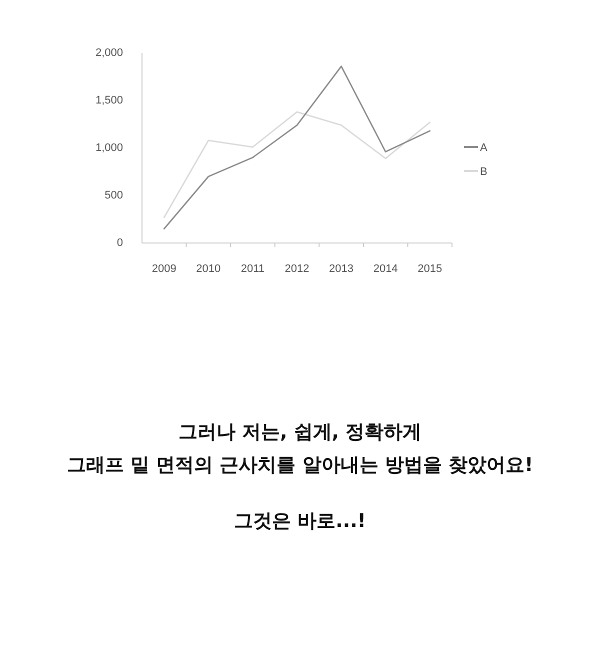 The height and width of the screenshot is (669, 600). Describe the element at coordinates (300, 521) in the screenshot. I see `text: 그것은 바로...!` at that location.